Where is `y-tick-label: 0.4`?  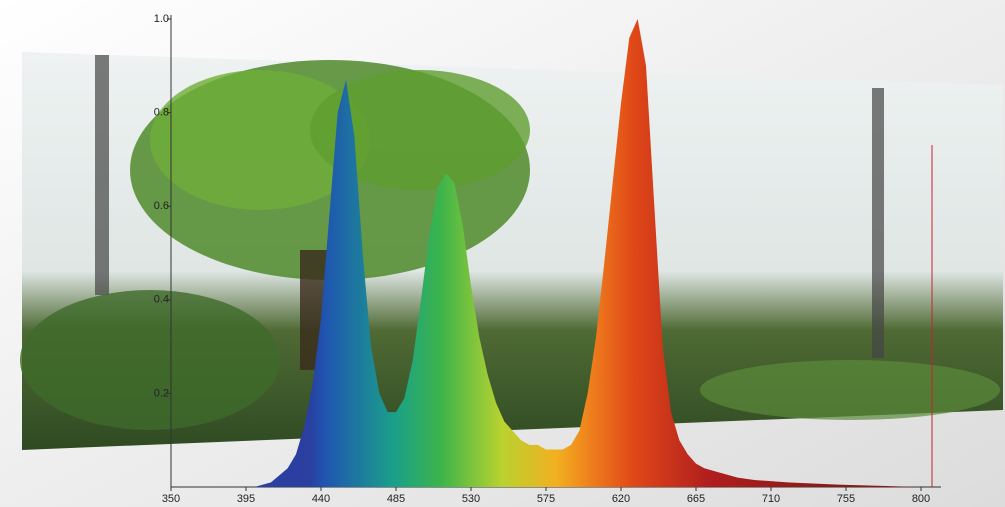 y-tick-label: 0.4 is located at coordinates (161, 300).